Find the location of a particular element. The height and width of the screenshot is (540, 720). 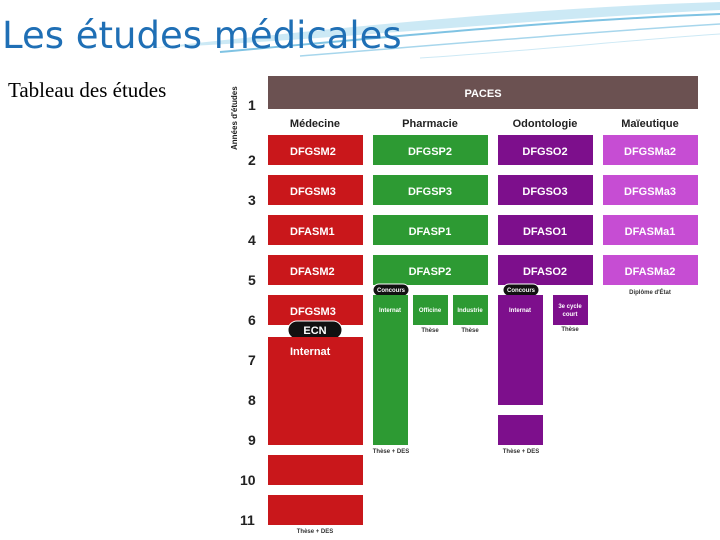

medecine-year6-box is located at coordinates (315, 310).